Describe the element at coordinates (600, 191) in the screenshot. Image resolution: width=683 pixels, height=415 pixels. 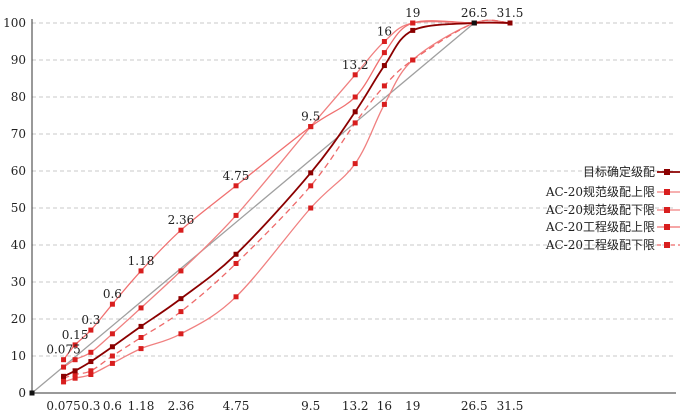
I see `legend-label-1: AC-20规范级配上限` at that location.